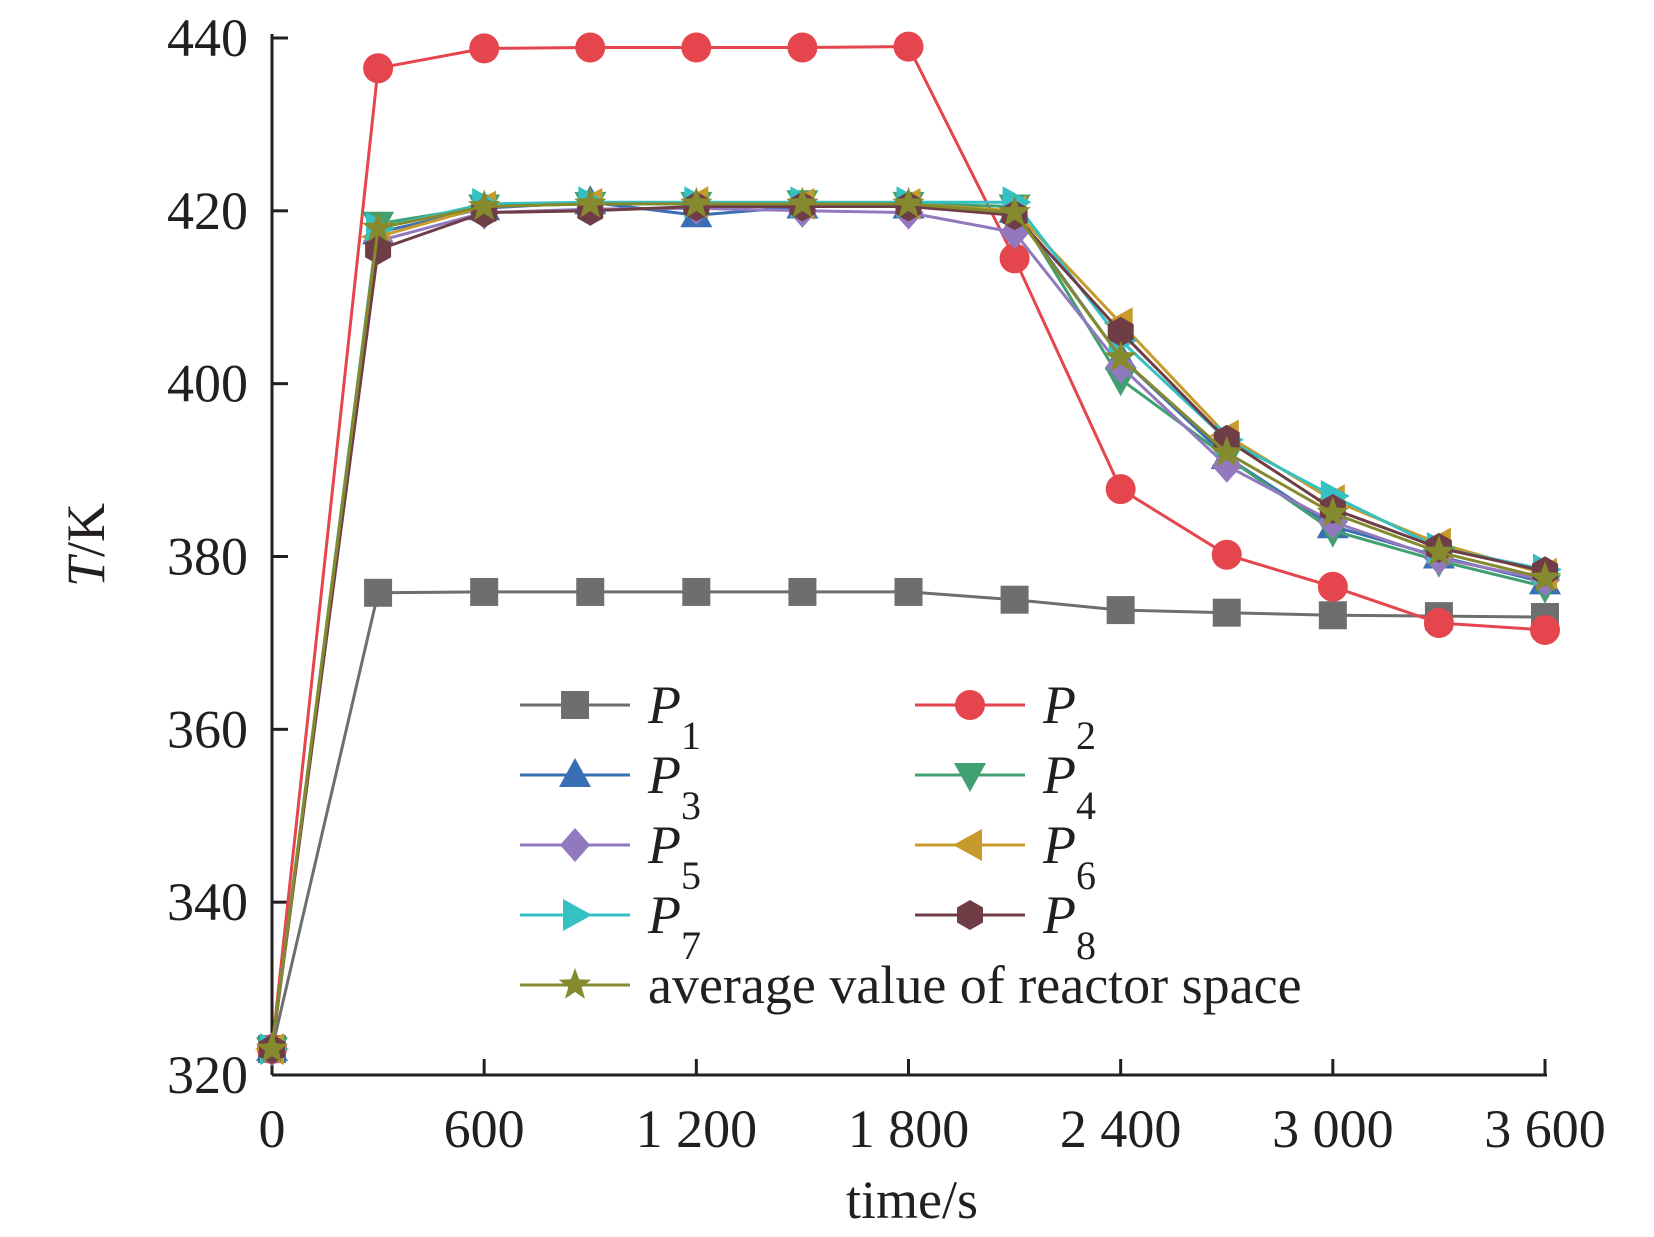 The width and height of the screenshot is (1654, 1237). What do you see at coordinates (1005, 716) in the screenshot?
I see `legend-item-p2: P2` at bounding box center [1005, 716].